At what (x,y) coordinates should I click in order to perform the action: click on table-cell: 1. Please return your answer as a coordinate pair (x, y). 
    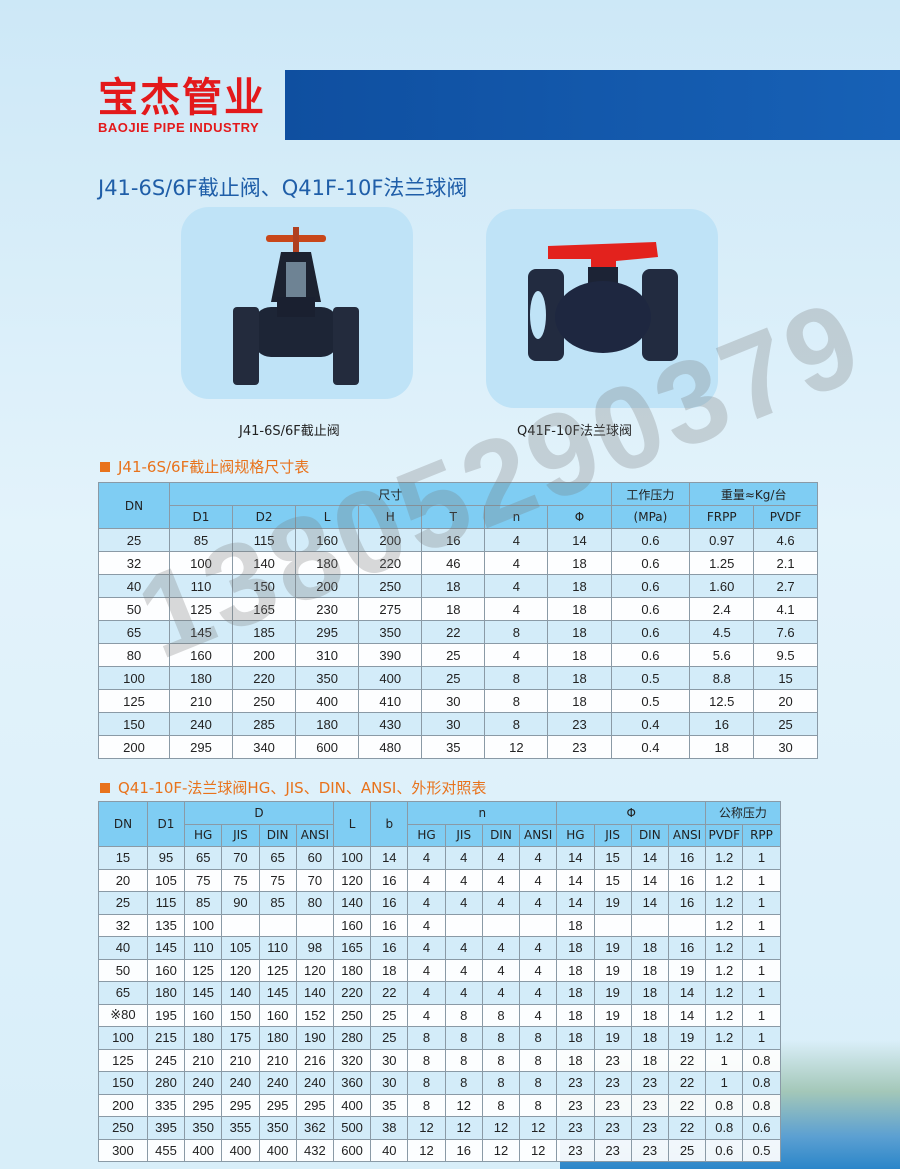
    Looking at the image, I should click on (724, 1060).